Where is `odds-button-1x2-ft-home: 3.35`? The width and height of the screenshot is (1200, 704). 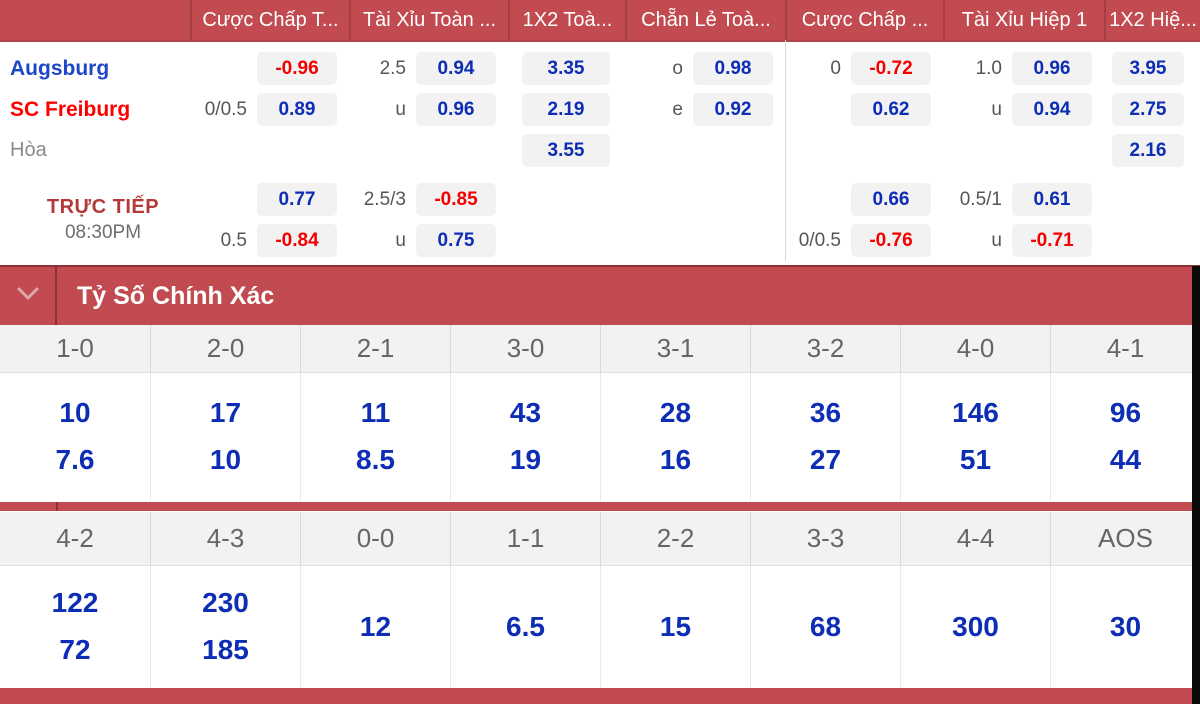
odds-button-1x2-ft-home: 3.35 is located at coordinates (566, 68).